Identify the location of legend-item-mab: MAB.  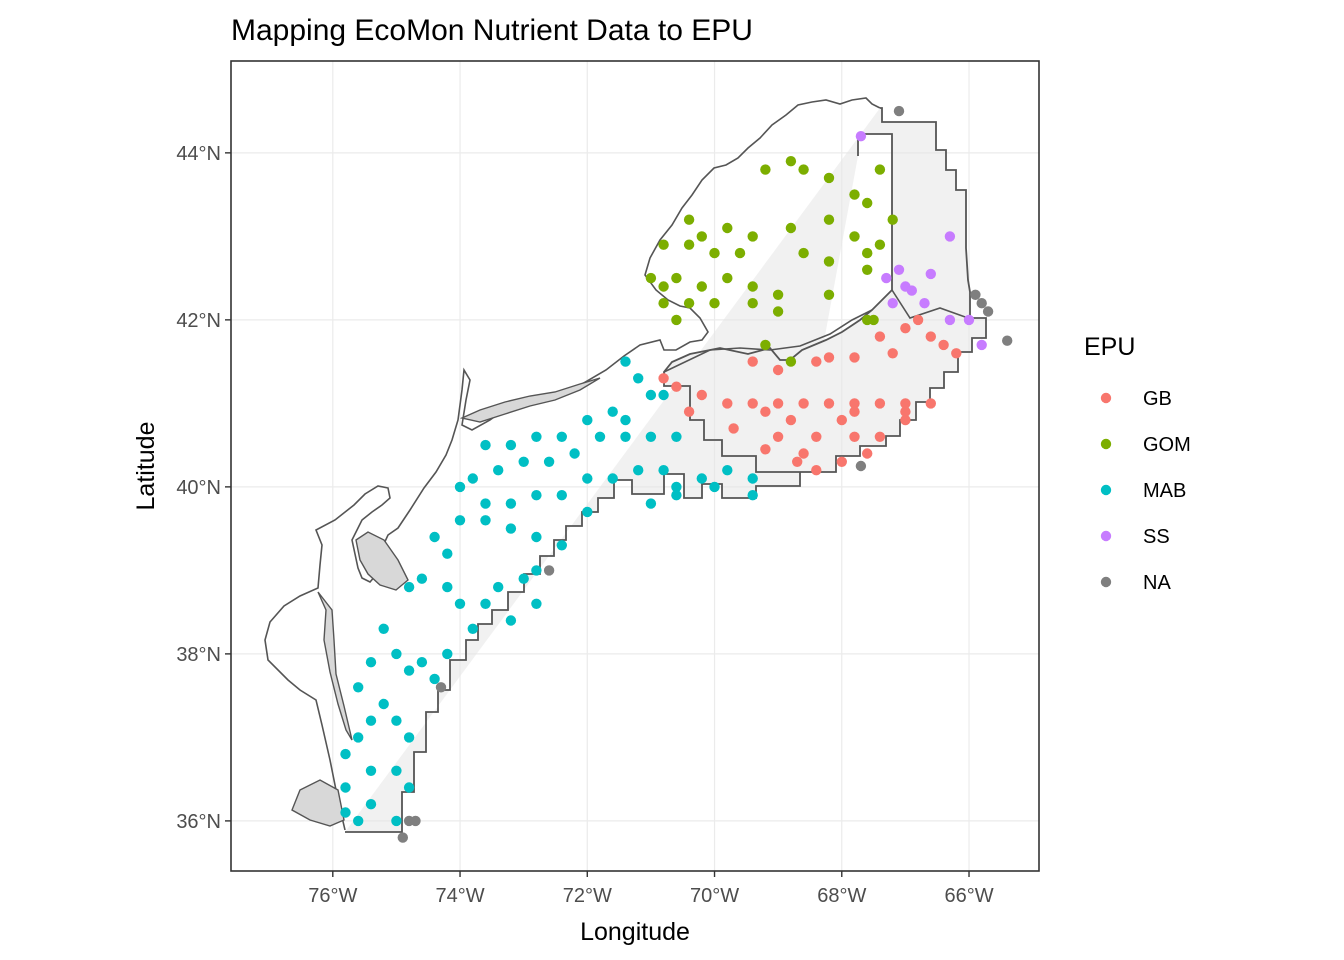
(1143, 491).